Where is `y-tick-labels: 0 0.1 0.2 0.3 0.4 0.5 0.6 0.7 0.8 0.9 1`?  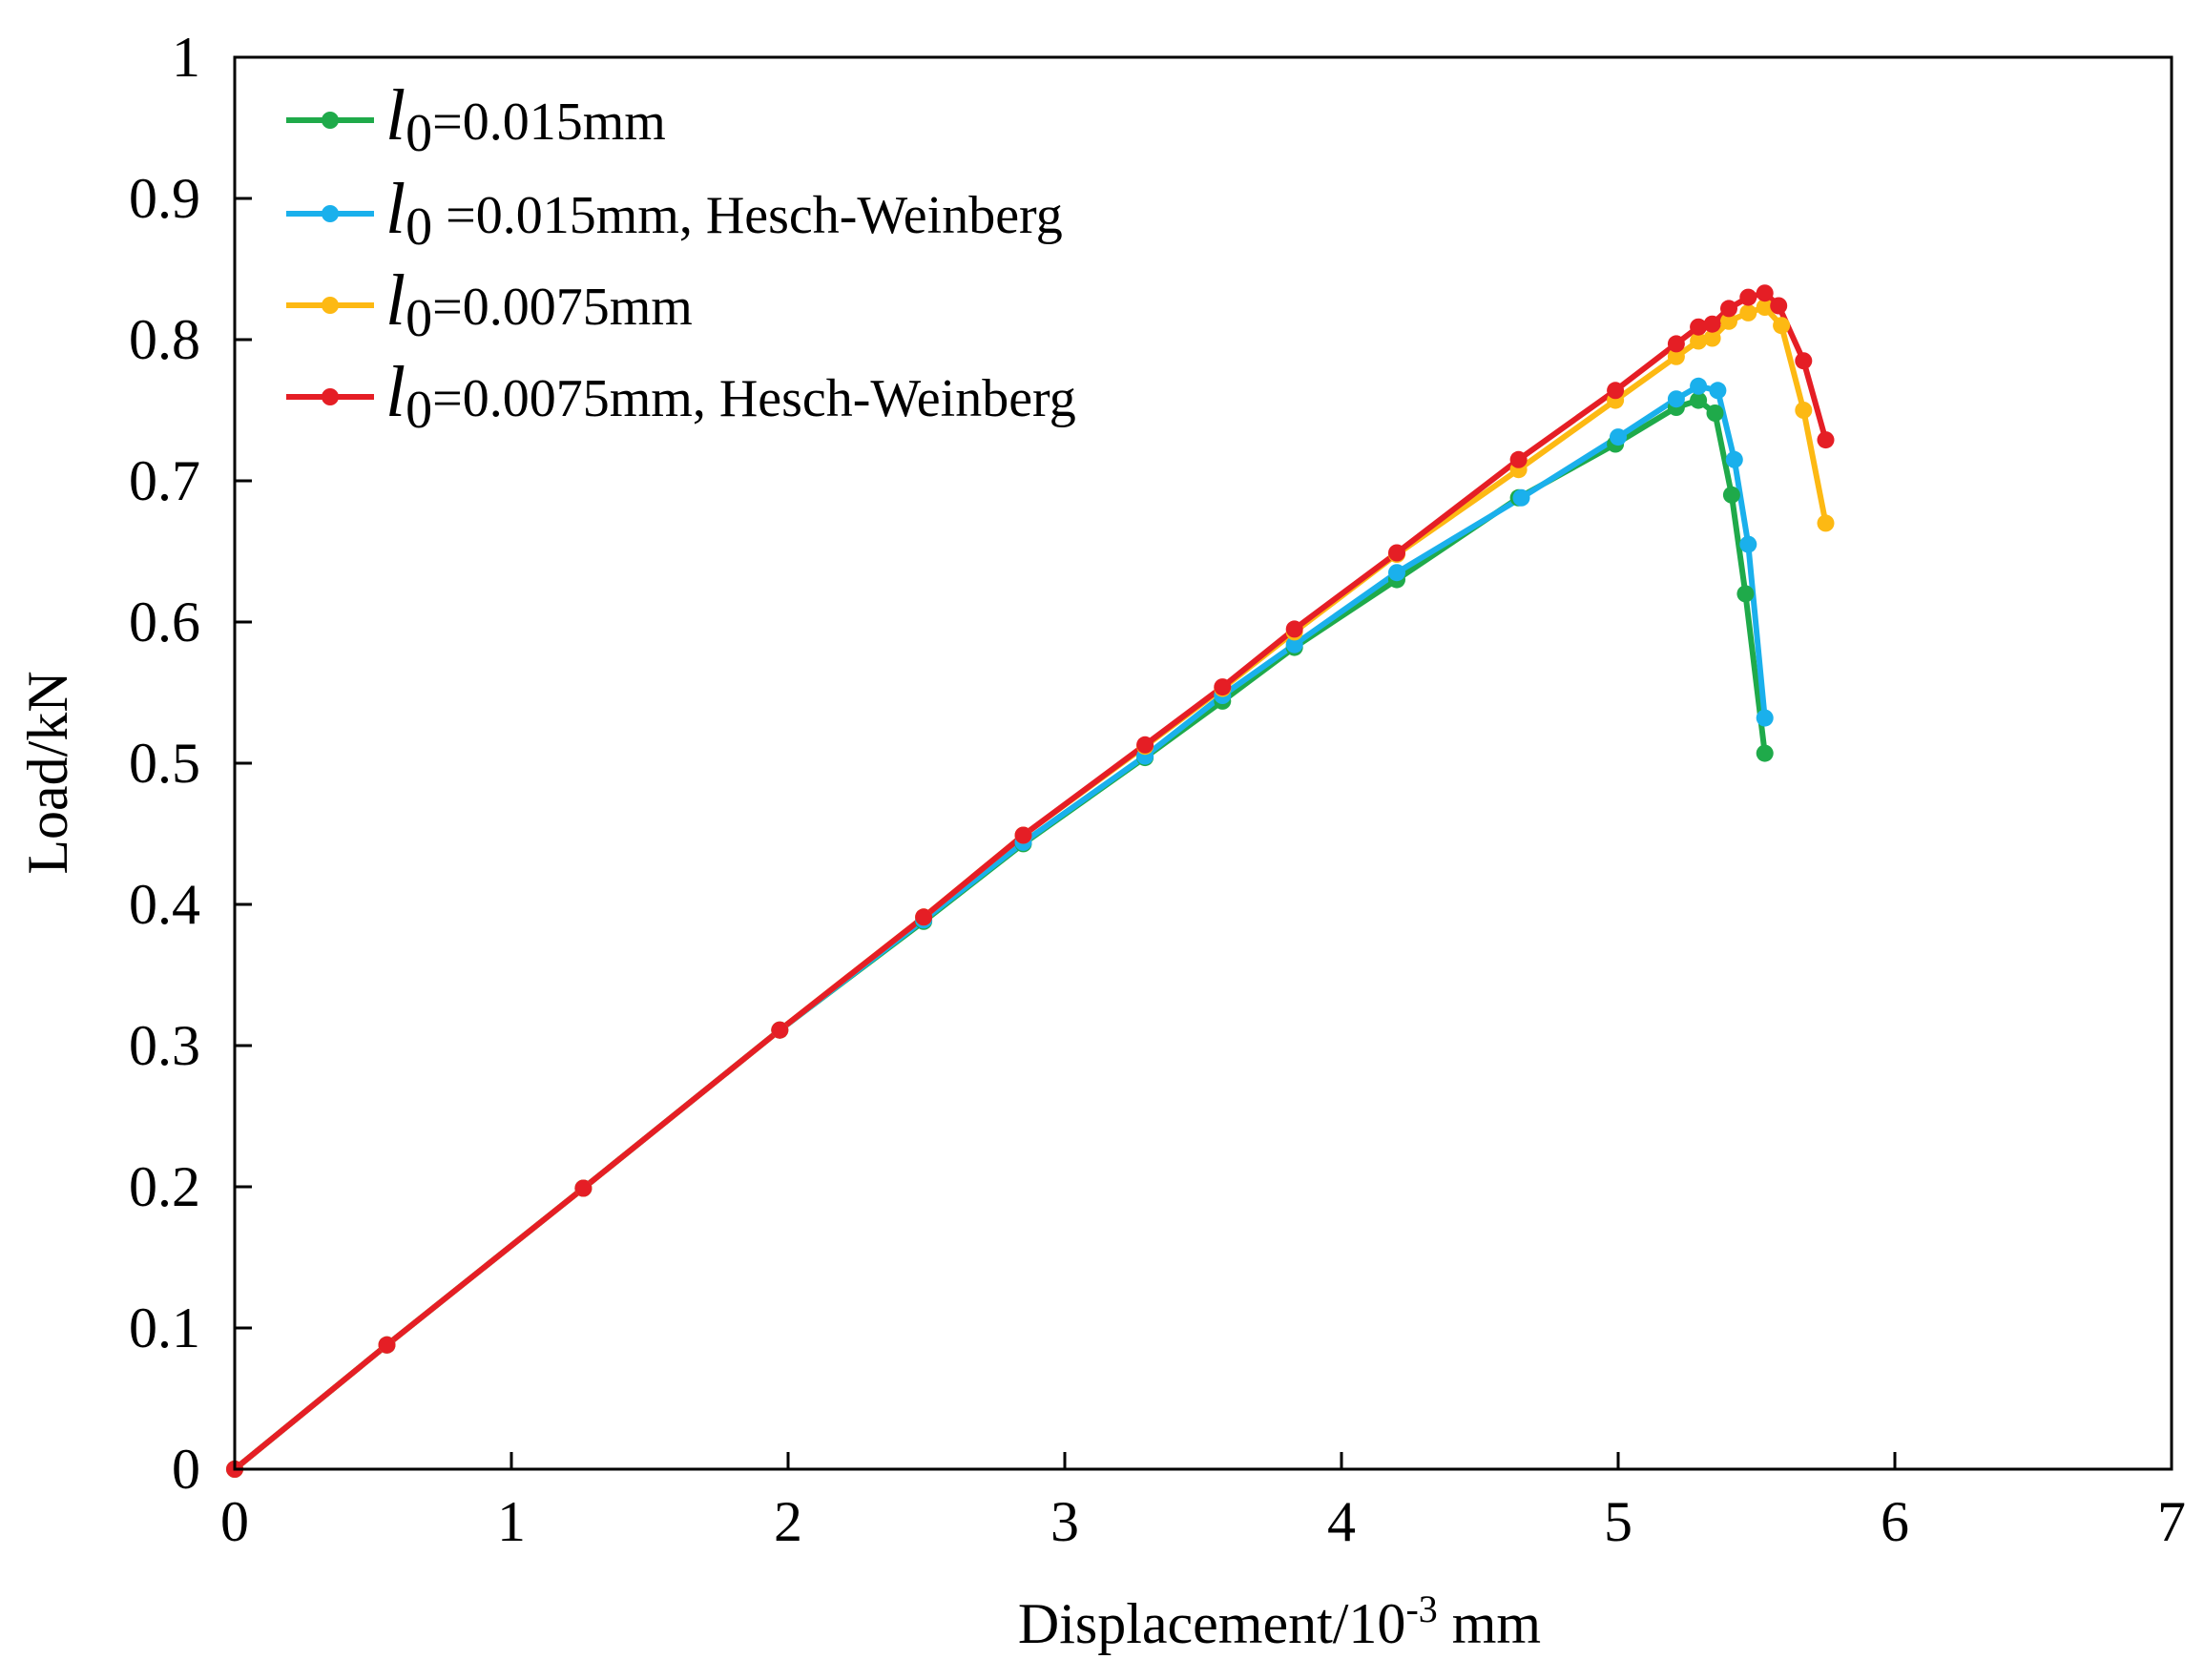
y-tick-labels: 0 0.1 0.2 0.3 0.4 0.5 0.6 0.7 0.8 0.9 1 is located at coordinates (164, 763).